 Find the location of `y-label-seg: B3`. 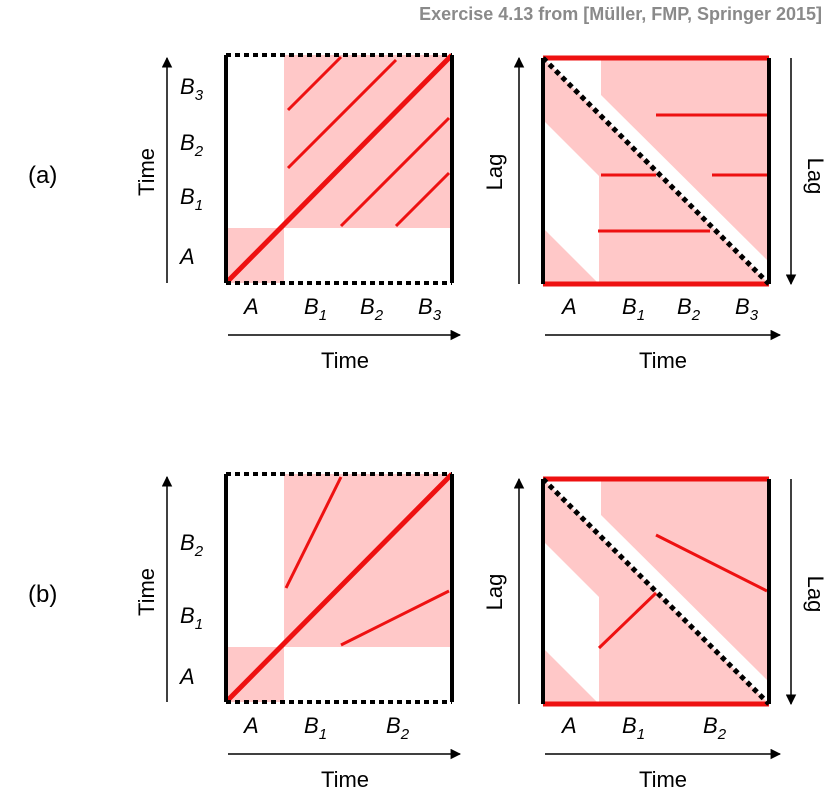

y-label-seg: B3 is located at coordinates (192, 89).